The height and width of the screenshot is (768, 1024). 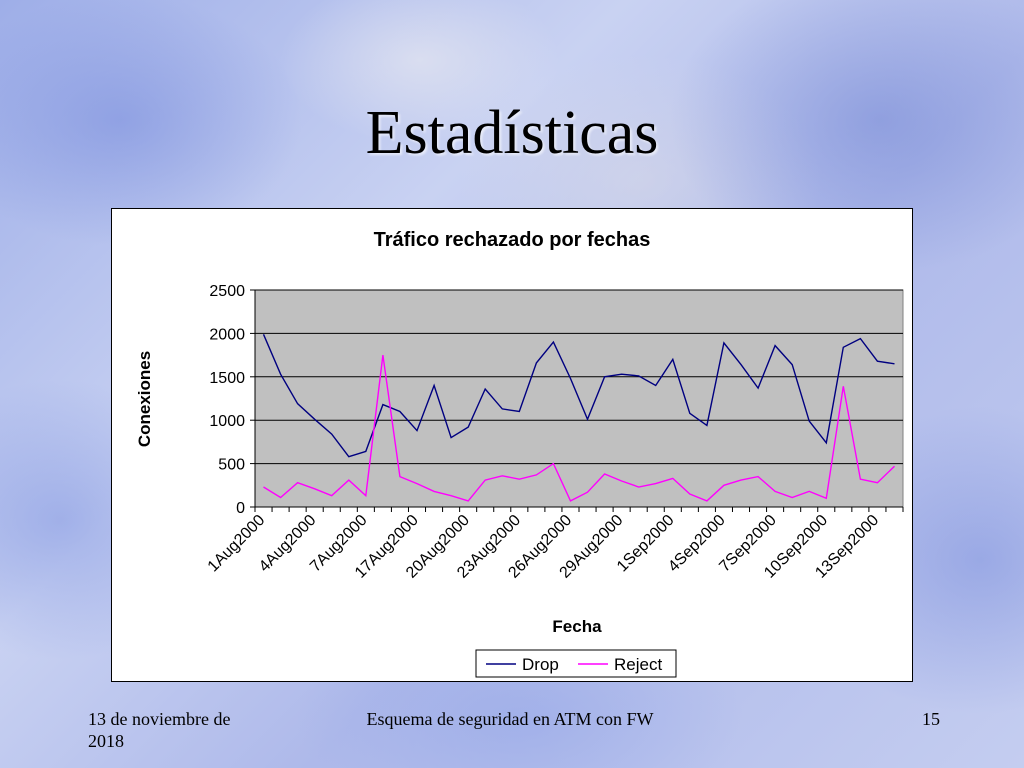 I want to click on y-tick-label: 2000, so click(x=227, y=334).